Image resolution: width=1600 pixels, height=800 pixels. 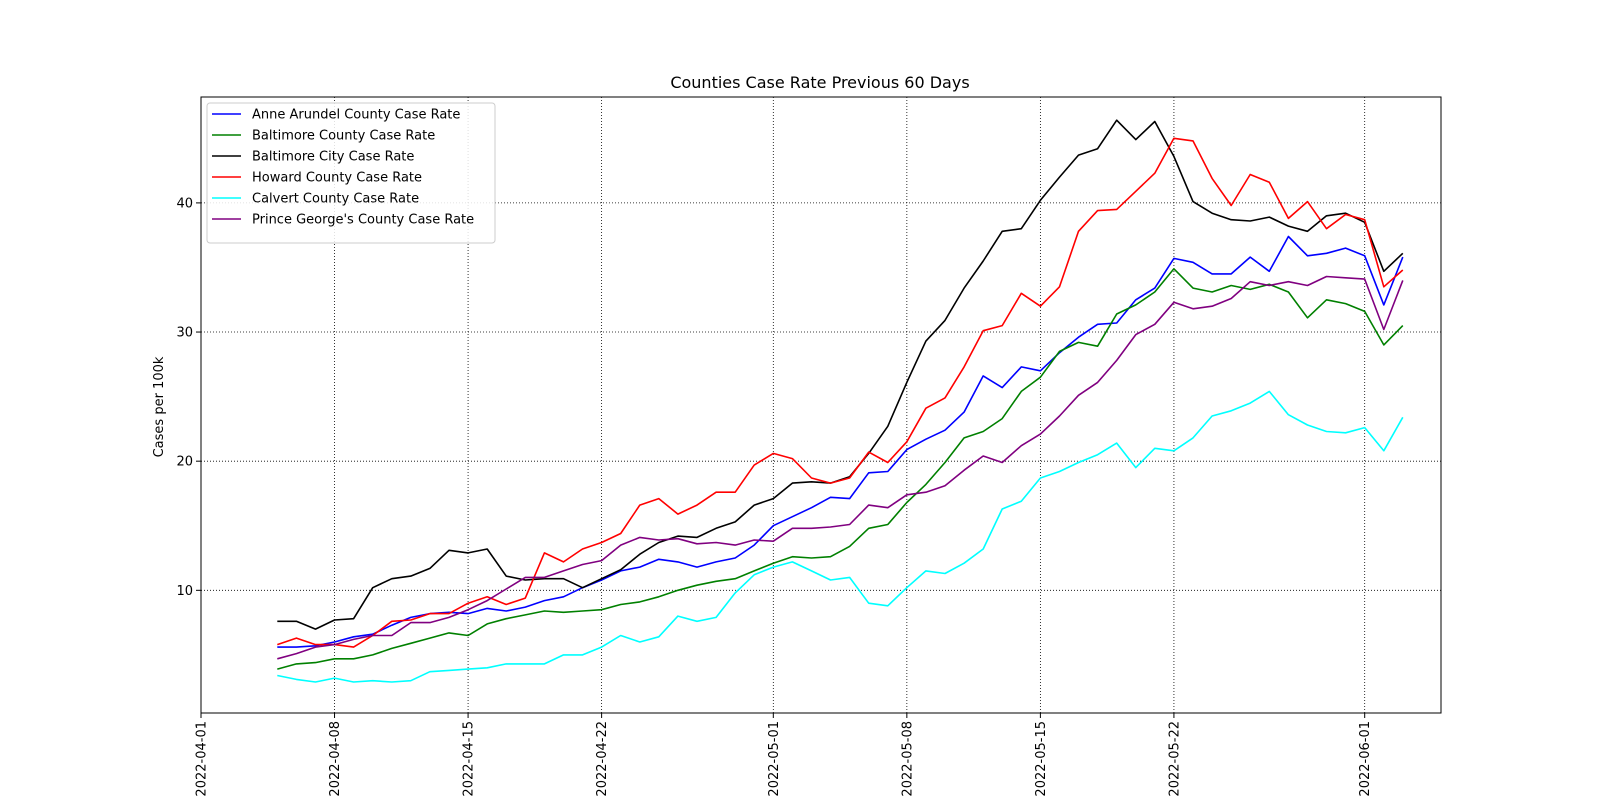 I want to click on legend-label-2: Baltimore County Case Rate, so click(x=343, y=136).